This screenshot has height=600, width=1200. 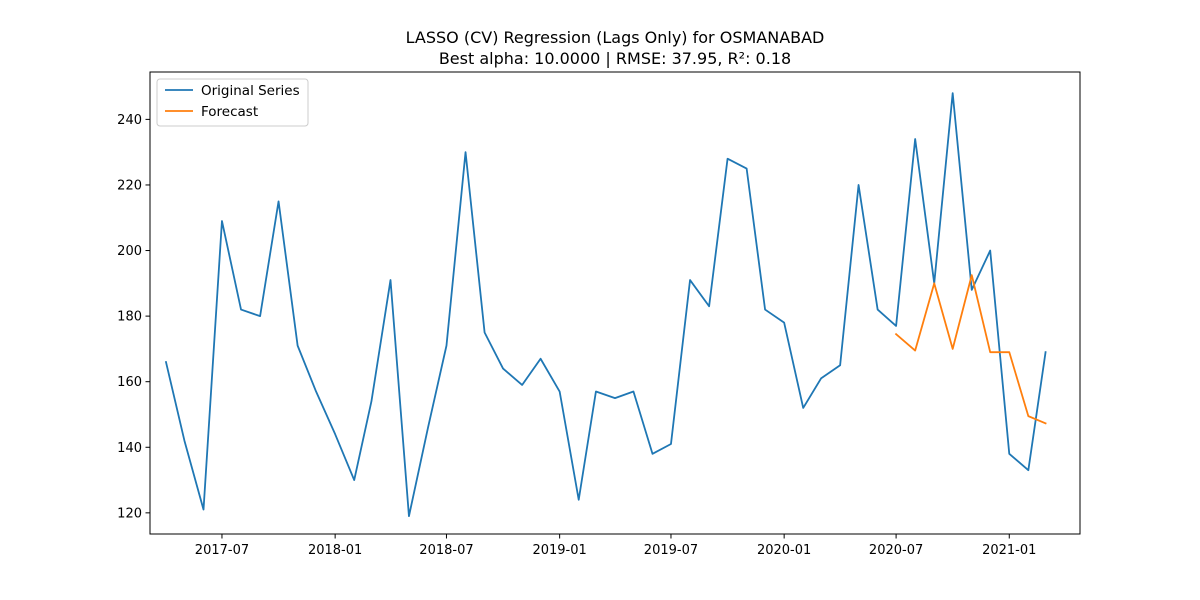 What do you see at coordinates (229, 112) in the screenshot?
I see `legend-label-forecast: Forecast` at bounding box center [229, 112].